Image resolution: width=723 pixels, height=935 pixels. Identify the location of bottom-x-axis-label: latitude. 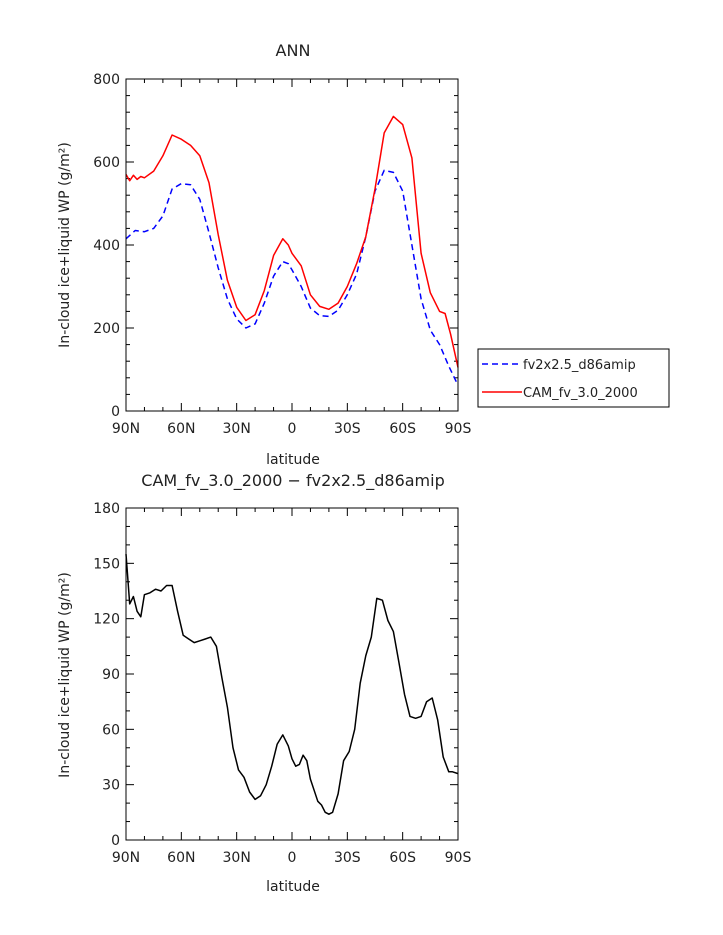
(293, 887).